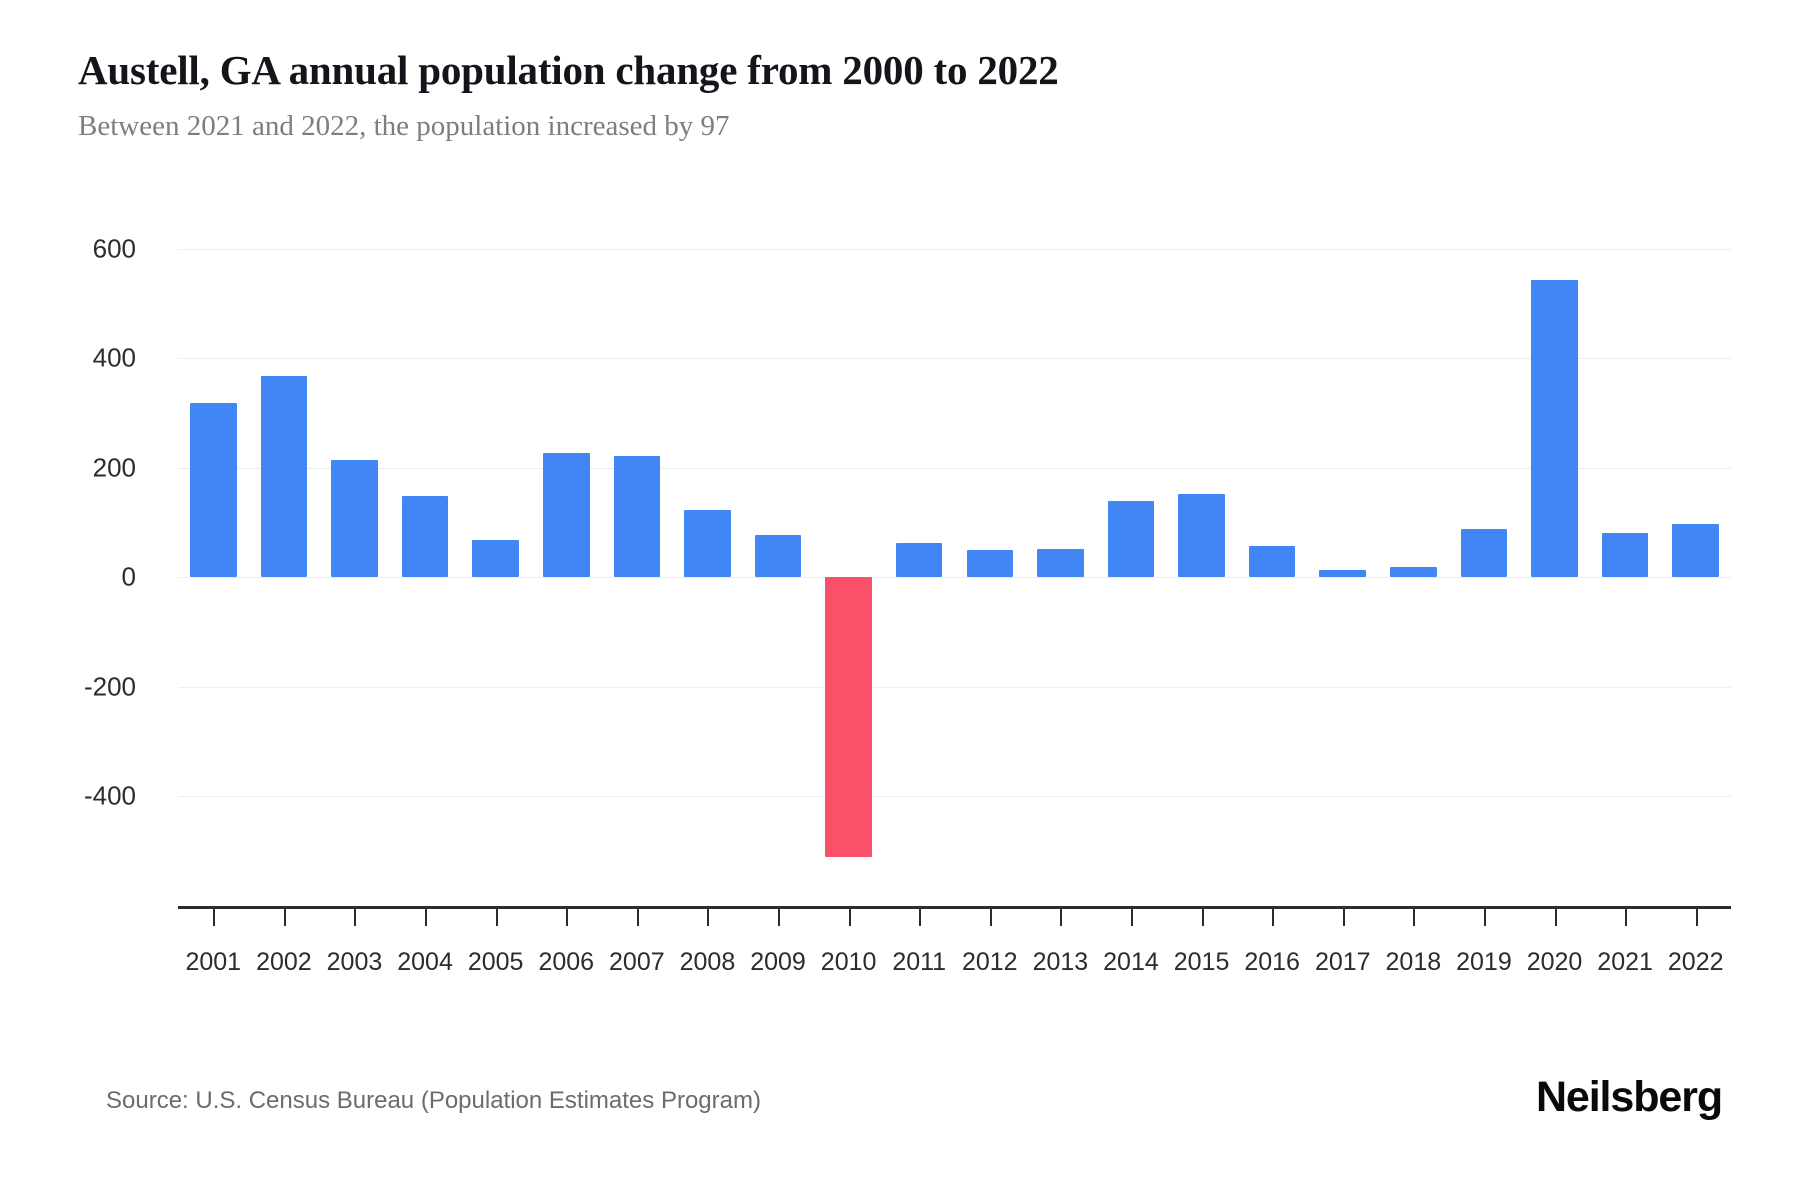 The width and height of the screenshot is (1800, 1200). What do you see at coordinates (1202, 916) in the screenshot?
I see `x-tick-2015` at bounding box center [1202, 916].